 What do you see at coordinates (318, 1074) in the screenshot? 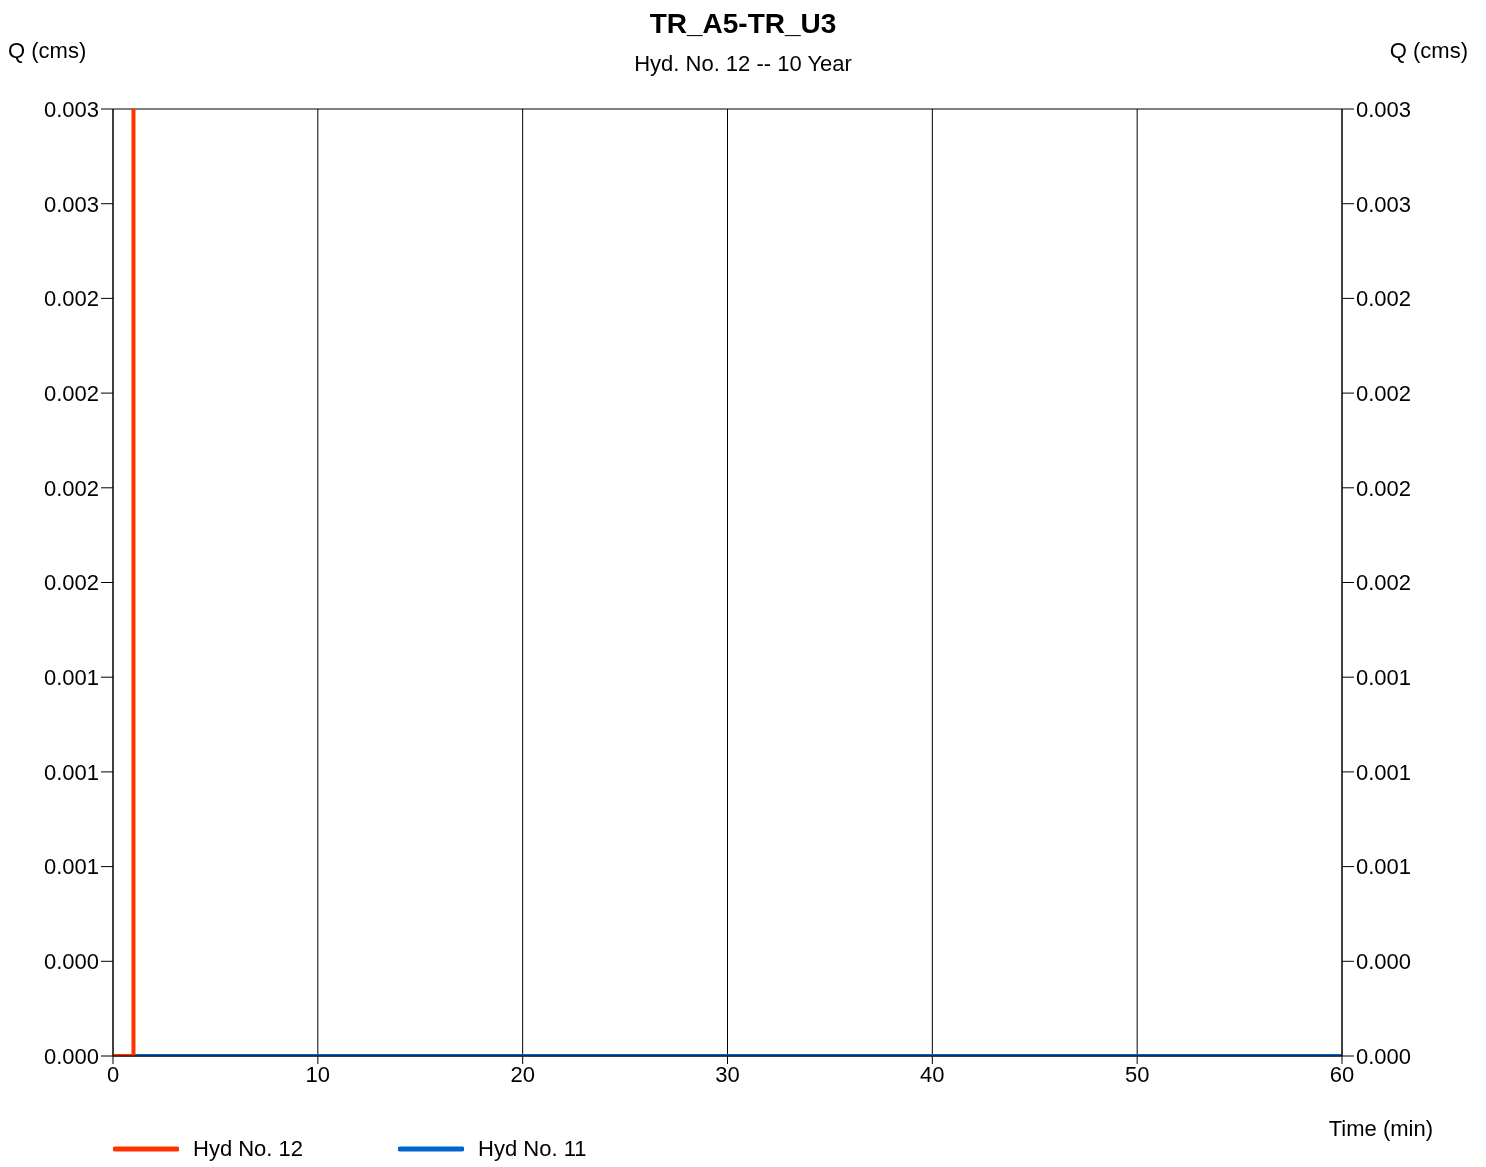
I see `x-tick-label: 10` at bounding box center [318, 1074].